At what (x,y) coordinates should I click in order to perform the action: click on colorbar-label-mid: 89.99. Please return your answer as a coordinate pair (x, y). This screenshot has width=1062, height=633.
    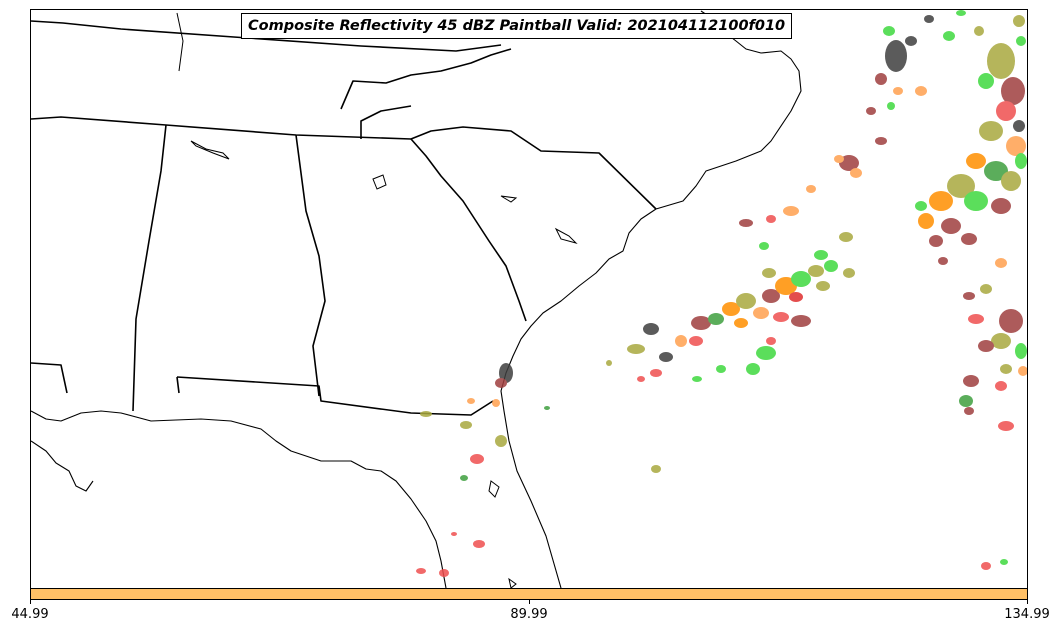
    Looking at the image, I should click on (529, 614).